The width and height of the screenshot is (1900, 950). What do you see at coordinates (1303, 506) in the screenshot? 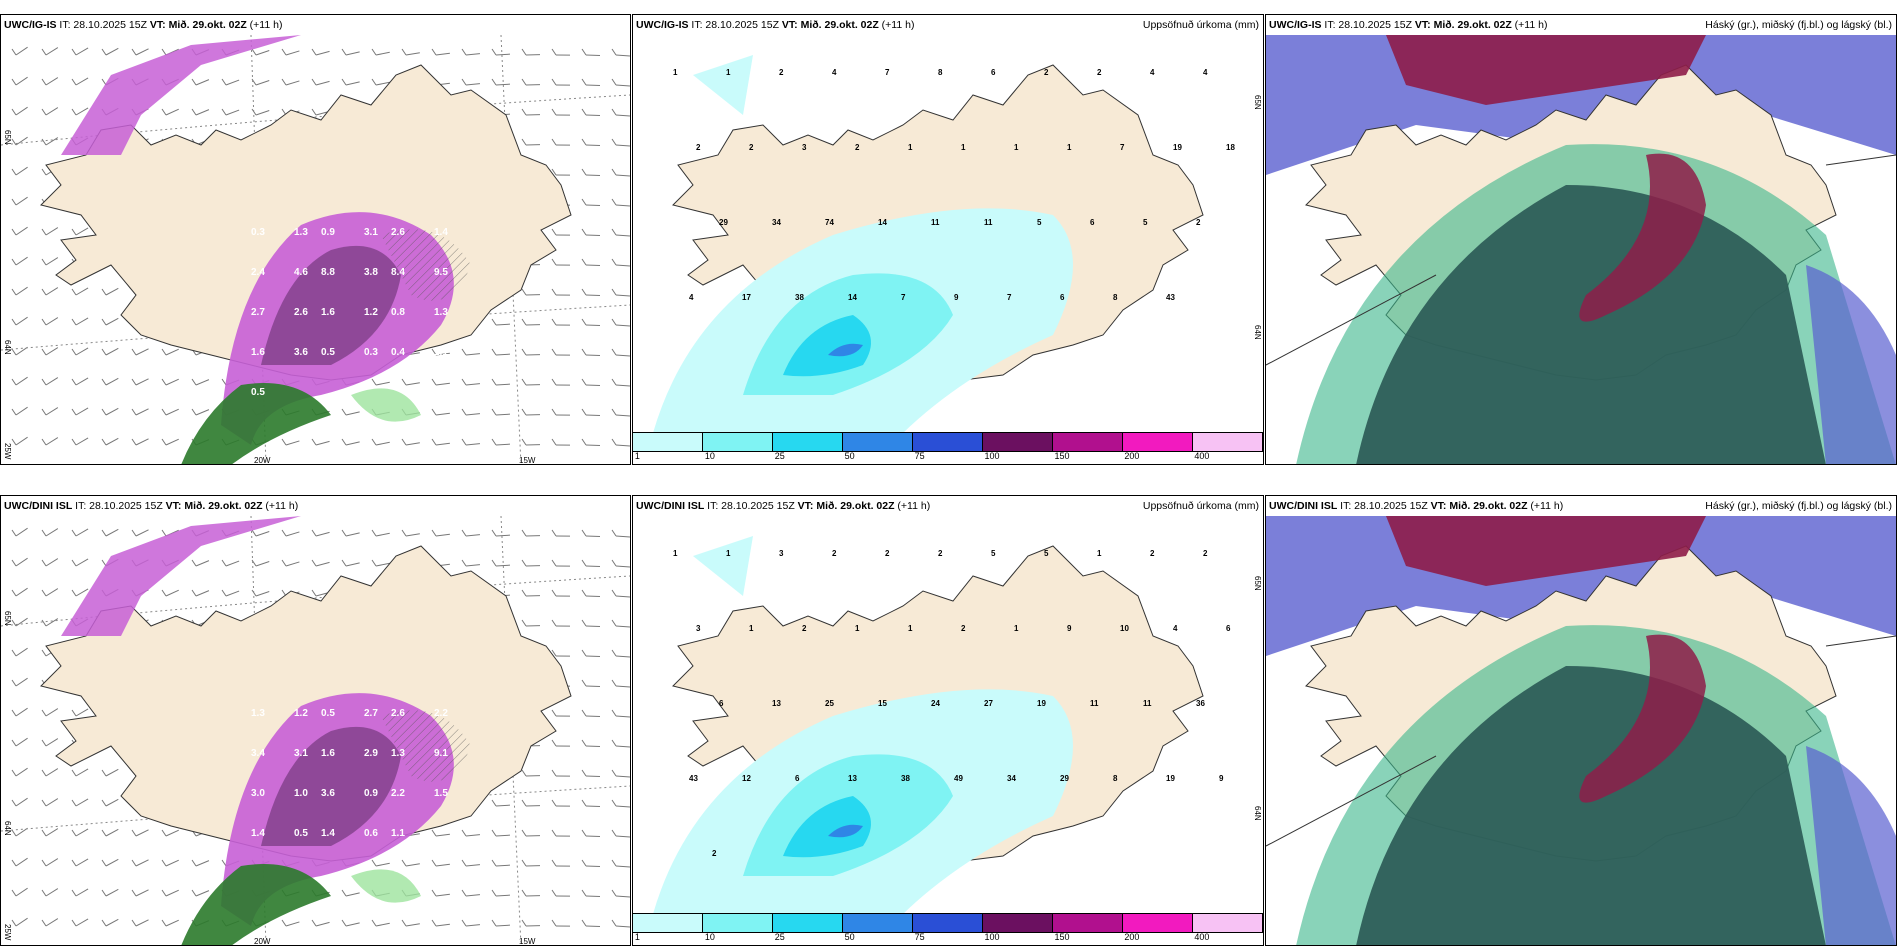
I see `model-name: UWC/DINI ISL` at bounding box center [1303, 506].